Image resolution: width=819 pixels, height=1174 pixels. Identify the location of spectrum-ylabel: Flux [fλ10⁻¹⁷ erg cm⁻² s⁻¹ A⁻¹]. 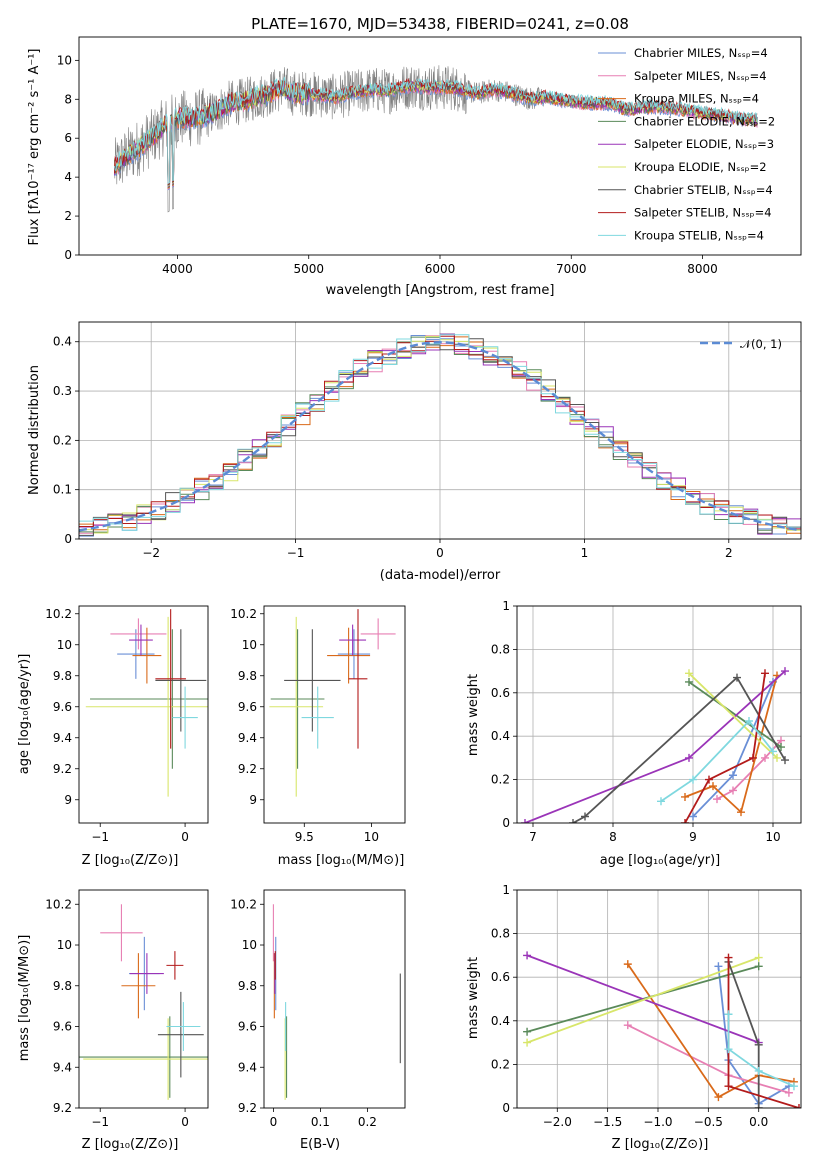
(34, 147).